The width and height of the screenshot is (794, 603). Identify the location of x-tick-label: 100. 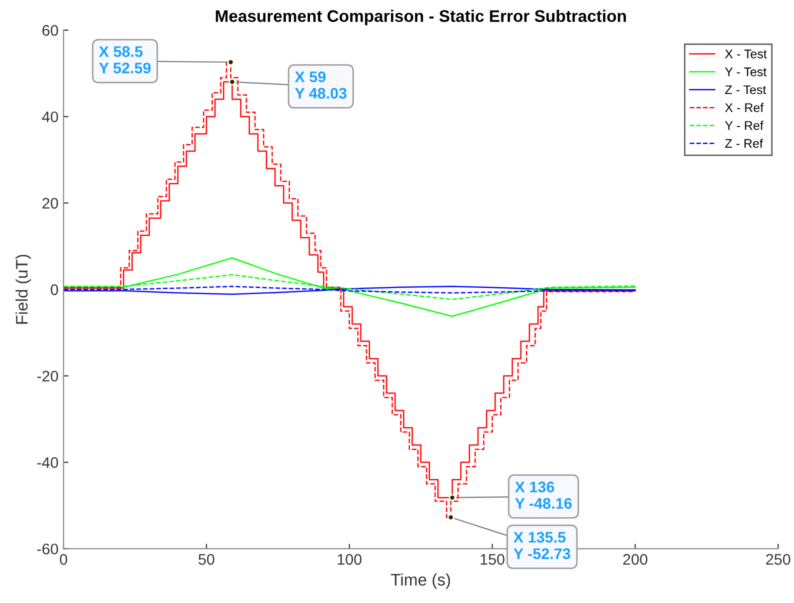
(350, 559).